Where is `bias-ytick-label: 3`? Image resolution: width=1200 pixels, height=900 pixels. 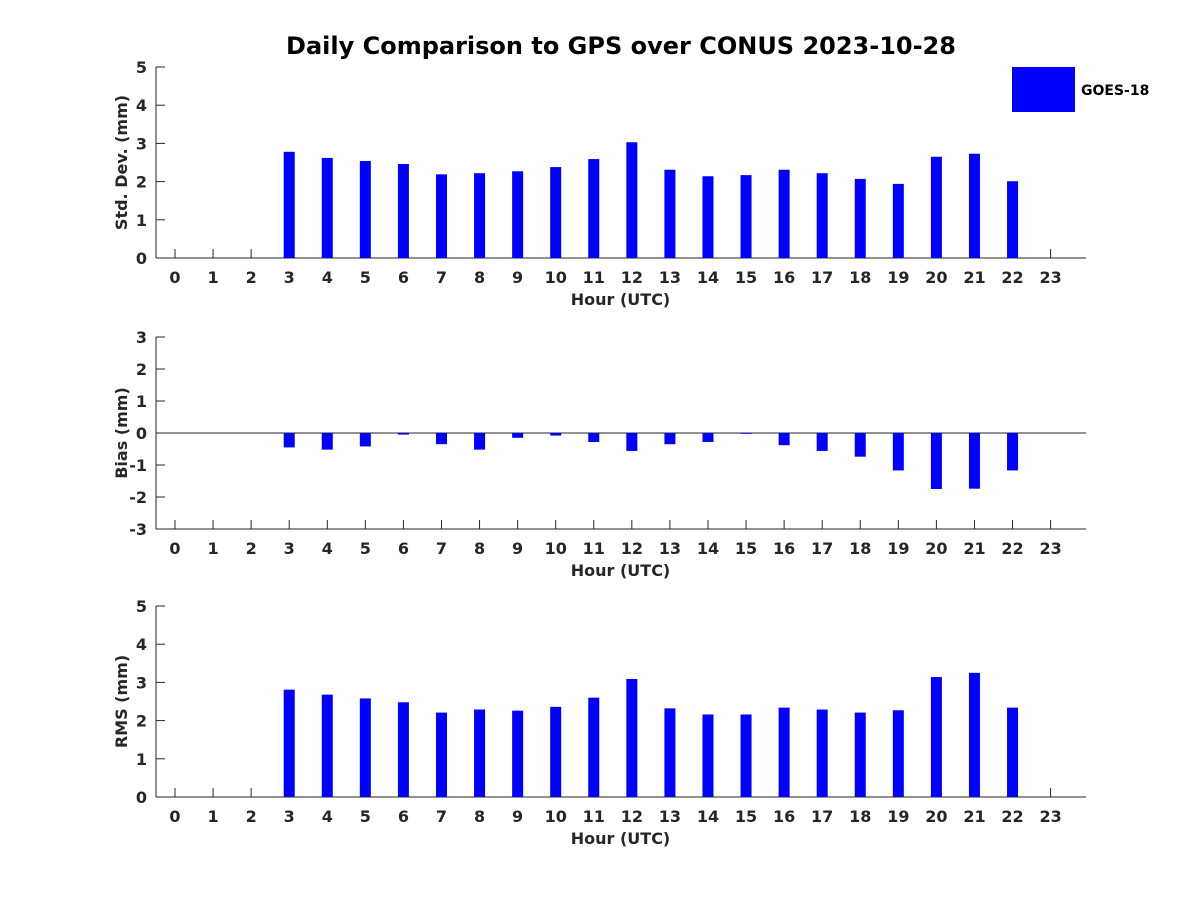
bias-ytick-label: 3 is located at coordinates (141, 337).